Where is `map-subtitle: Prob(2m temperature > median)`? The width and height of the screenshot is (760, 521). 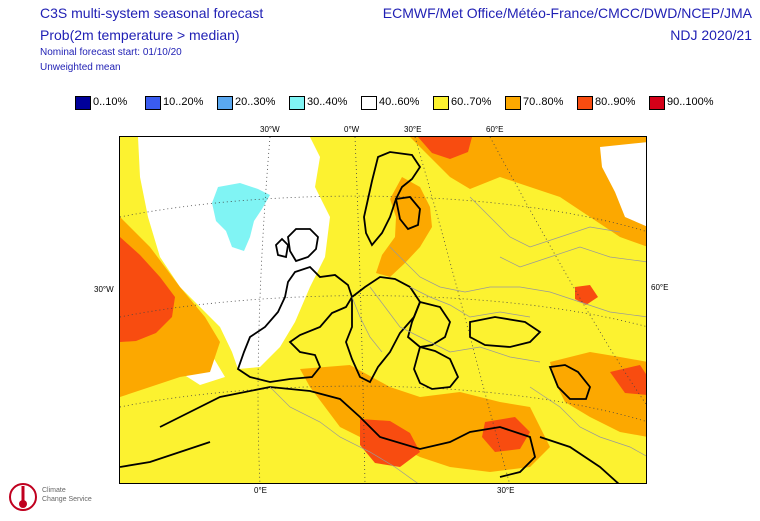 map-subtitle: Prob(2m temperature > median) is located at coordinates (140, 35).